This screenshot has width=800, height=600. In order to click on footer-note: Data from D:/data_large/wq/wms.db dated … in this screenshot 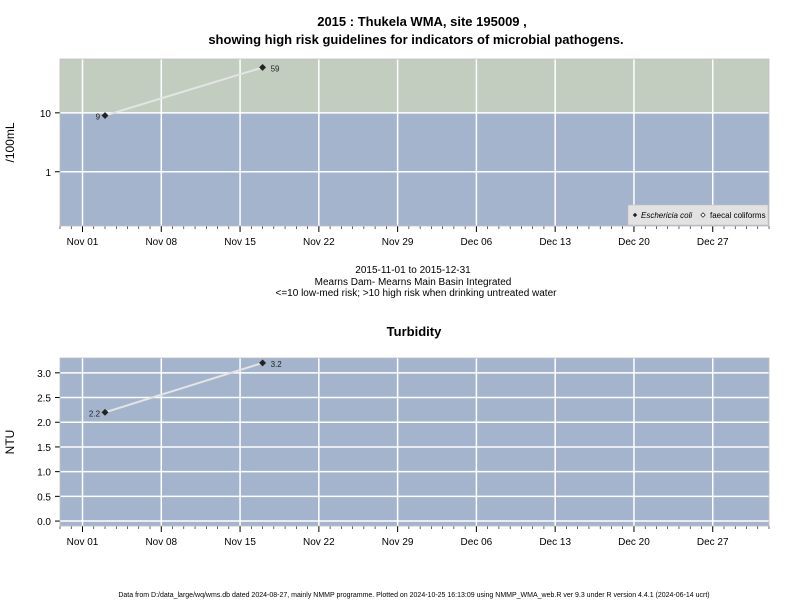, I will do `click(413, 595)`.